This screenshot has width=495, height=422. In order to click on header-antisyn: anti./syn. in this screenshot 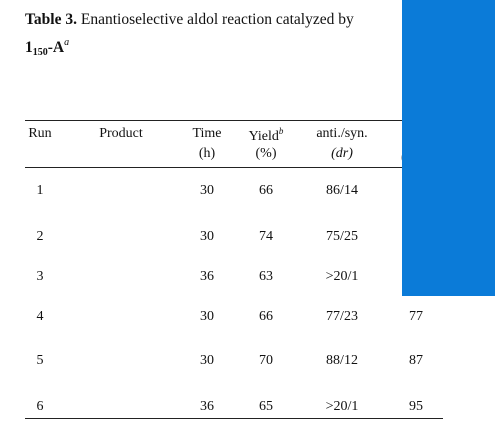, I will do `click(342, 133)`.